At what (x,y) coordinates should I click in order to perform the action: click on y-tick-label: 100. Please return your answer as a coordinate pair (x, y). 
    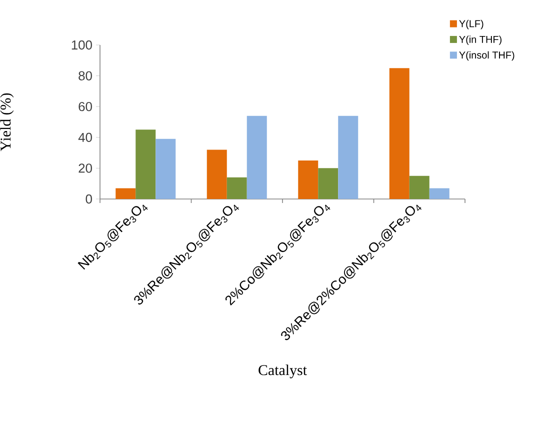
    Looking at the image, I should click on (82, 45).